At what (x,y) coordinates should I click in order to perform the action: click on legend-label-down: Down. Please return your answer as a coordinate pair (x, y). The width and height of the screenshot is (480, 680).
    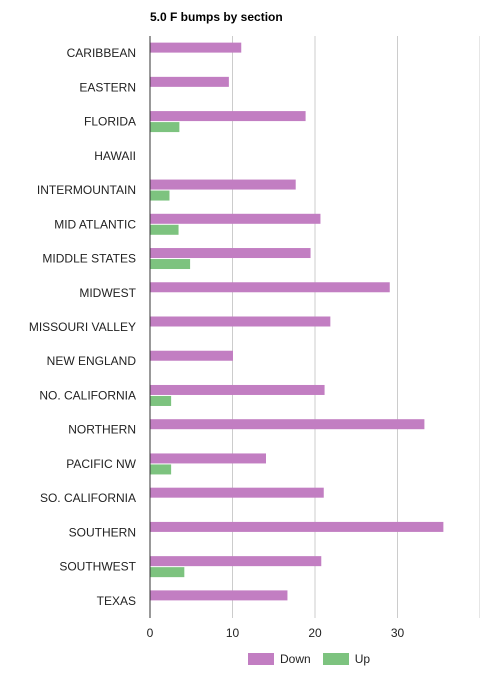
    Looking at the image, I should click on (295, 659).